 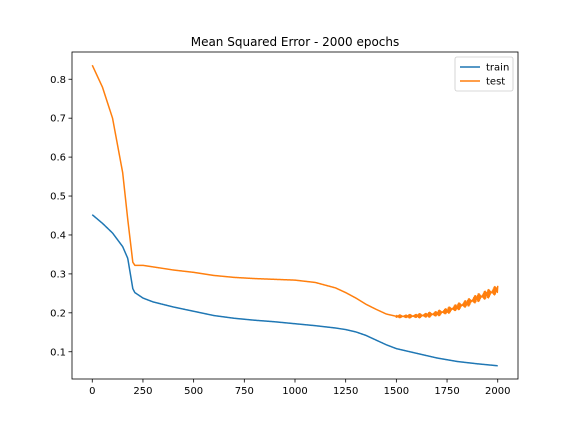 I want to click on legend: train test, so click(x=484, y=74).